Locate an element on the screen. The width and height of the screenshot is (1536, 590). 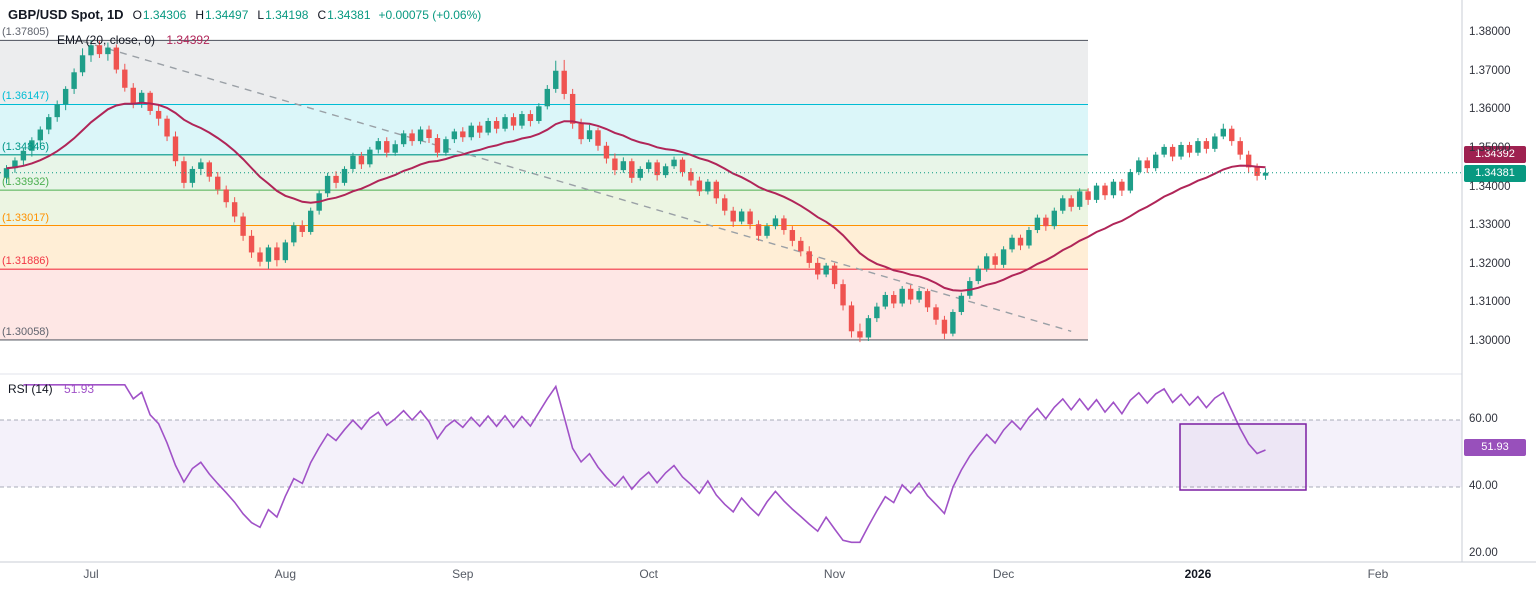
rsi-highlight-box is located at coordinates (1243, 457).